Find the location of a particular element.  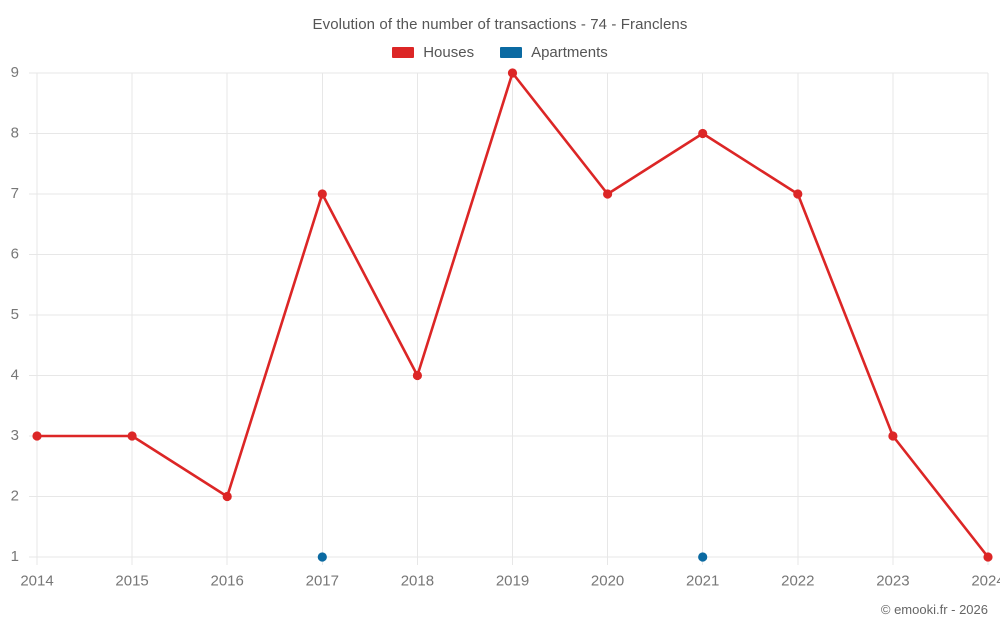

y-axis-tick-label: 9 is located at coordinates (15, 72).